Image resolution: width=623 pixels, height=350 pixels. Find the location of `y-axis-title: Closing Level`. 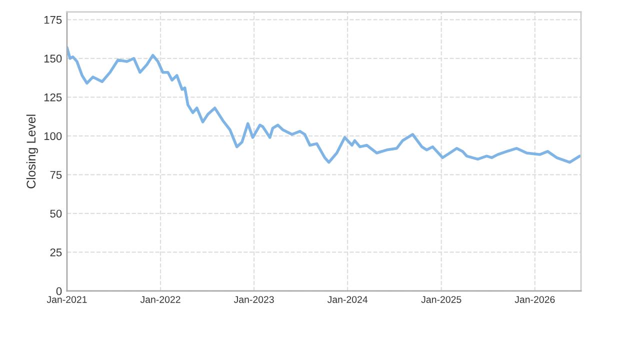

y-axis-title: Closing Level is located at coordinates (32, 151).